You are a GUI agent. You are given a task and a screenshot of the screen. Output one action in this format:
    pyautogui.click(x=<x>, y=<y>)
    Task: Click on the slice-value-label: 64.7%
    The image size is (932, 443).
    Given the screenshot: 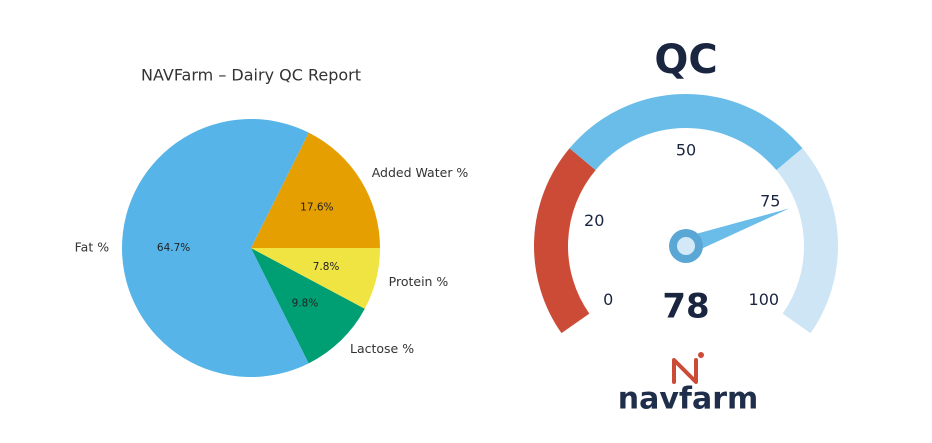 What is the action you would take?
    pyautogui.click(x=173, y=248)
    